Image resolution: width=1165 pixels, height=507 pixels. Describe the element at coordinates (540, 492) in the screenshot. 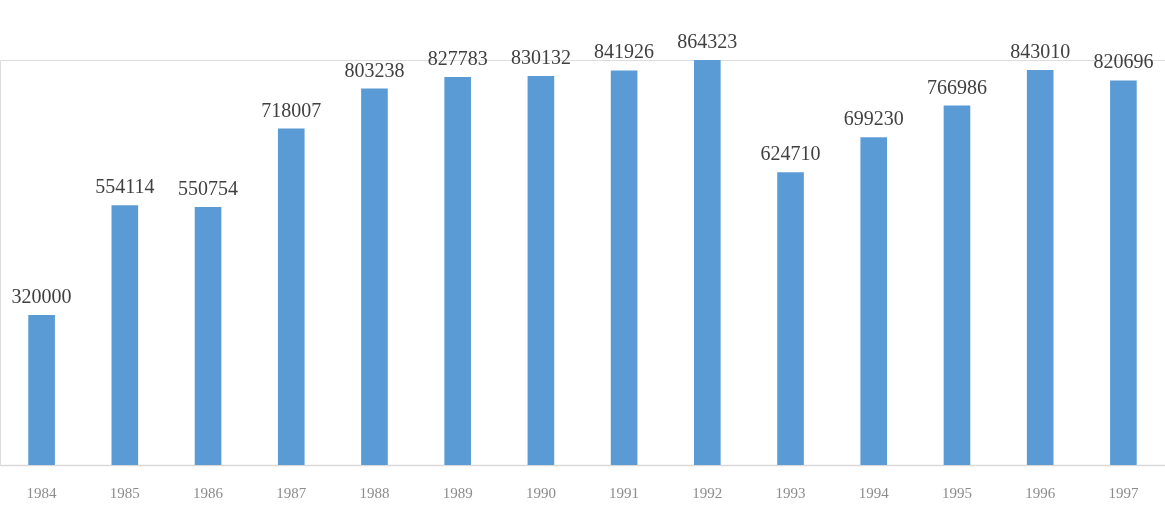

I see `x-tick-label: 1990` at that location.